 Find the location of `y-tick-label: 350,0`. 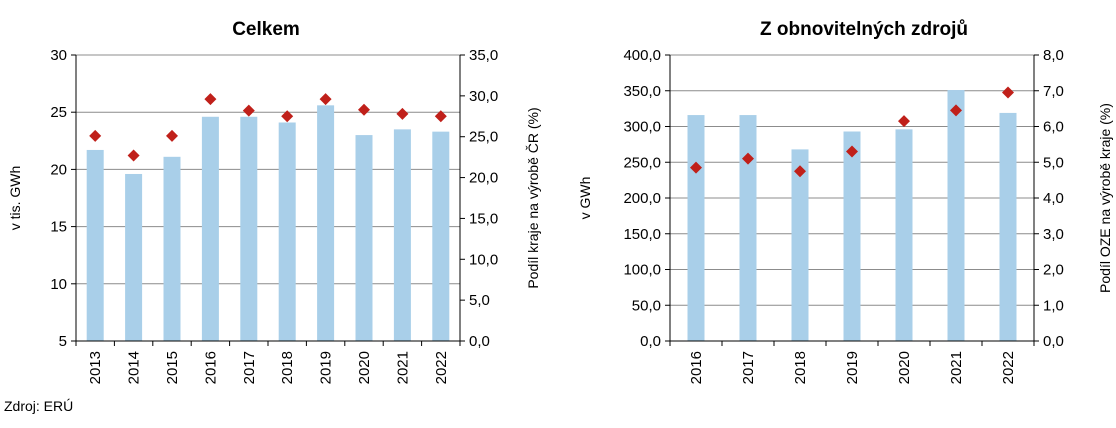

y-tick-label: 350,0 is located at coordinates (642, 91).